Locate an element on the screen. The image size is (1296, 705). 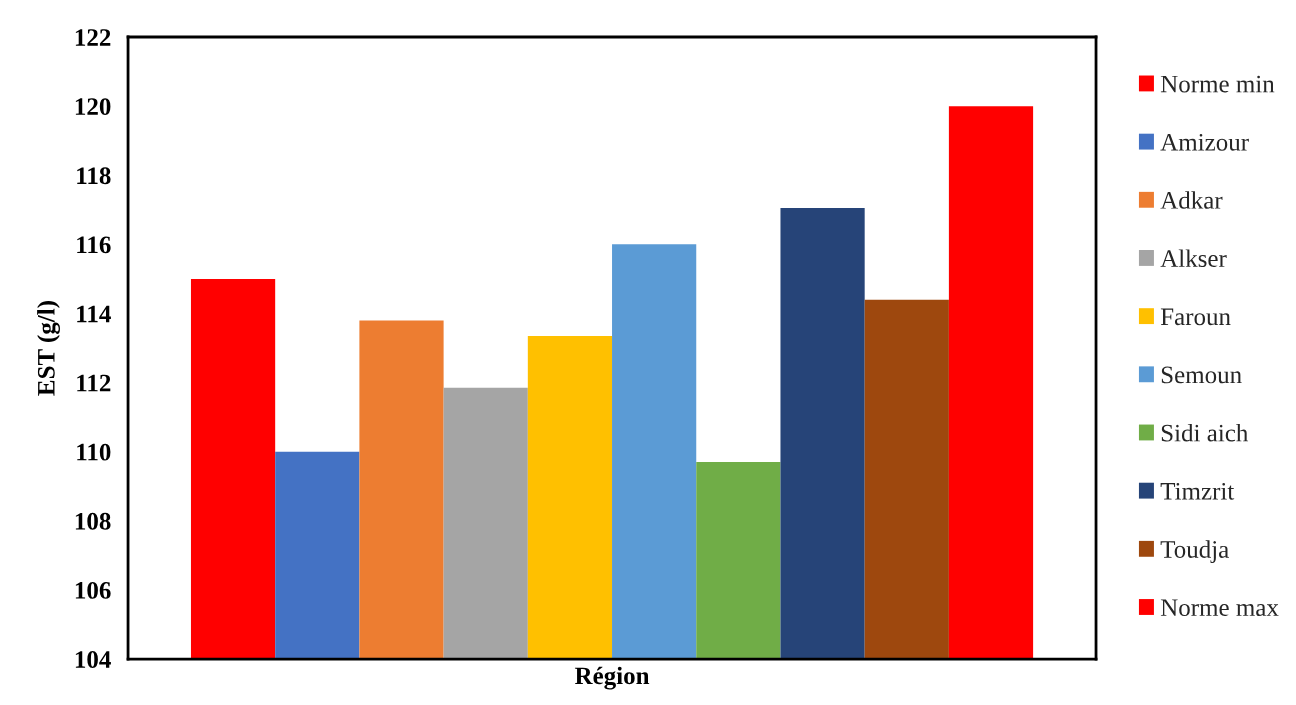
y-tick-label: 112 is located at coordinates (94, 383).